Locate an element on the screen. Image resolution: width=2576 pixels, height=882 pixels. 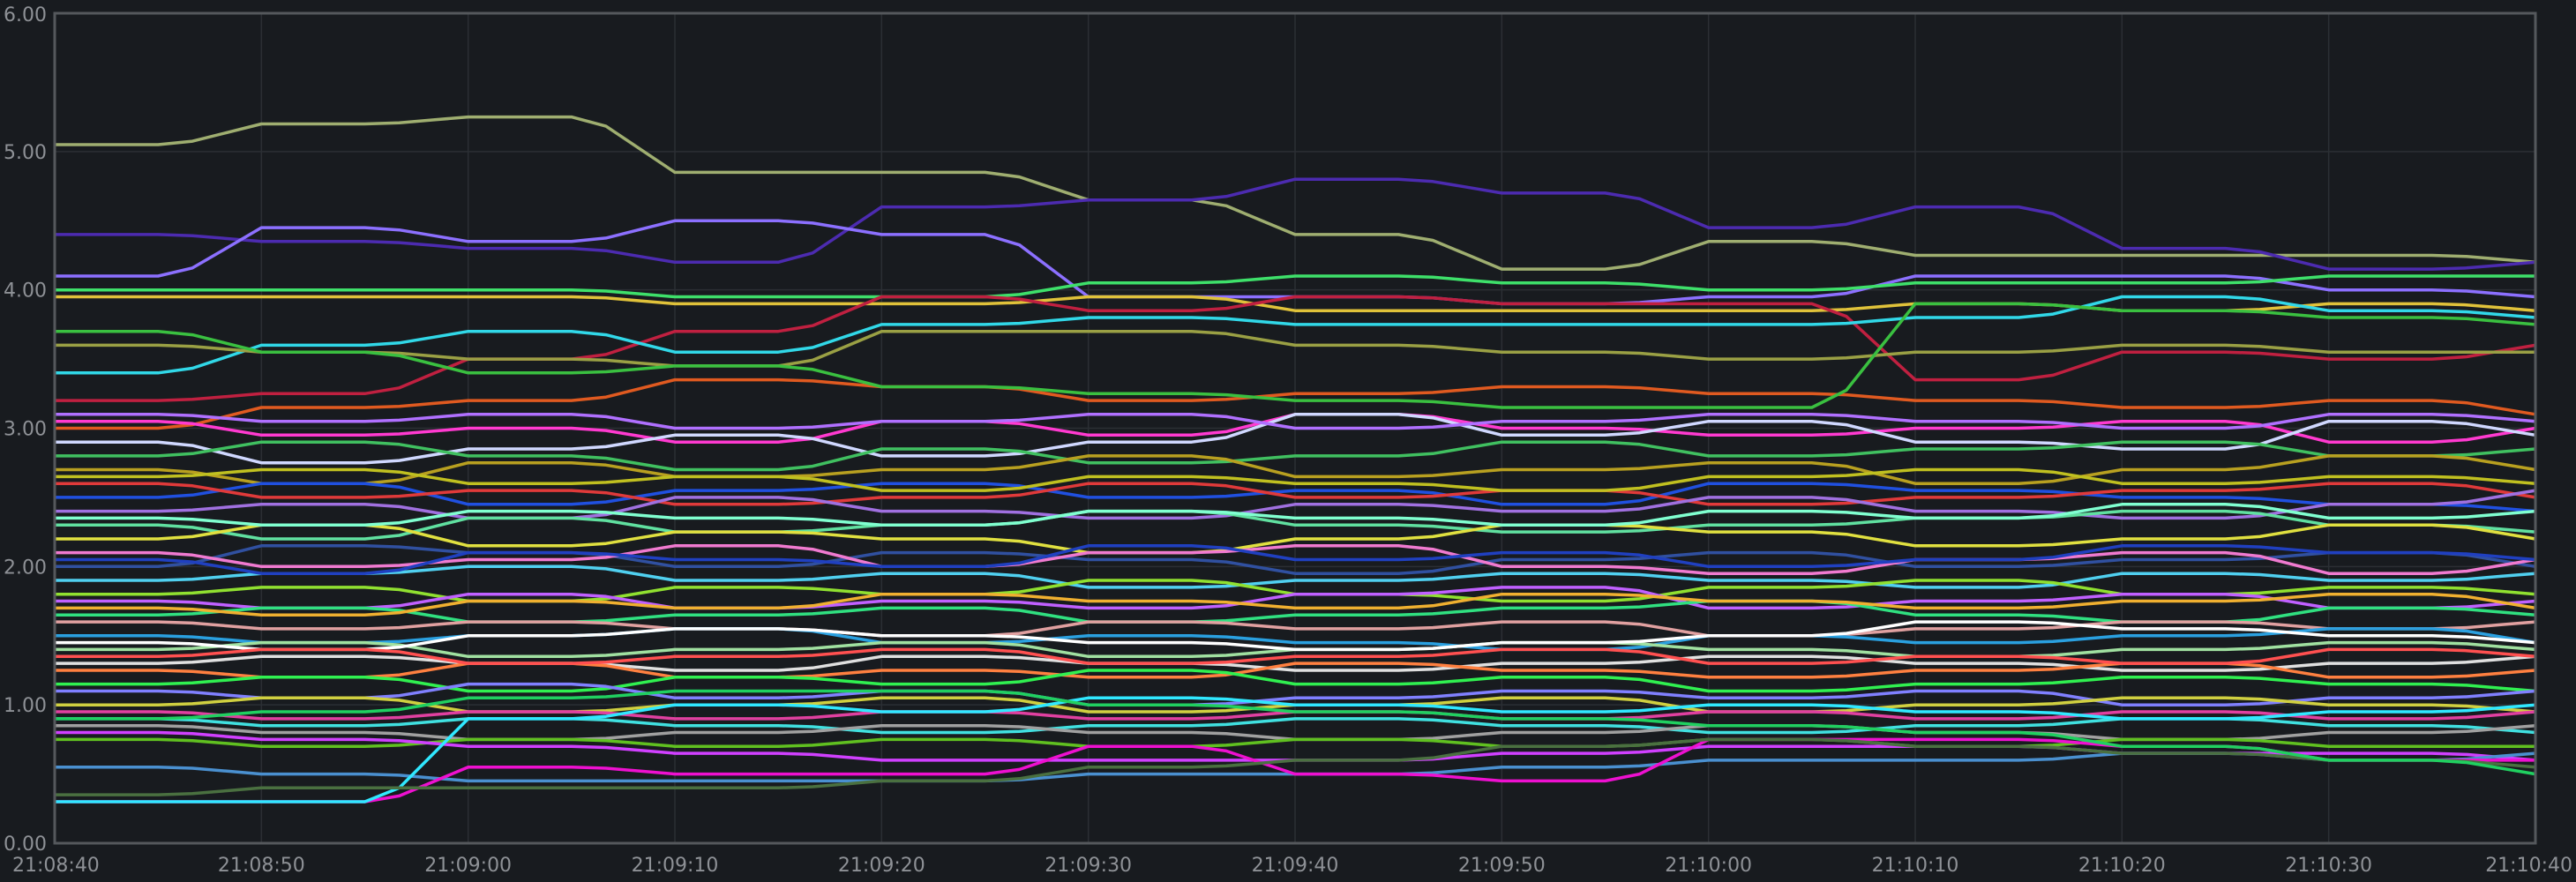
x-tick-label: 21:10:10 is located at coordinates (1916, 866).